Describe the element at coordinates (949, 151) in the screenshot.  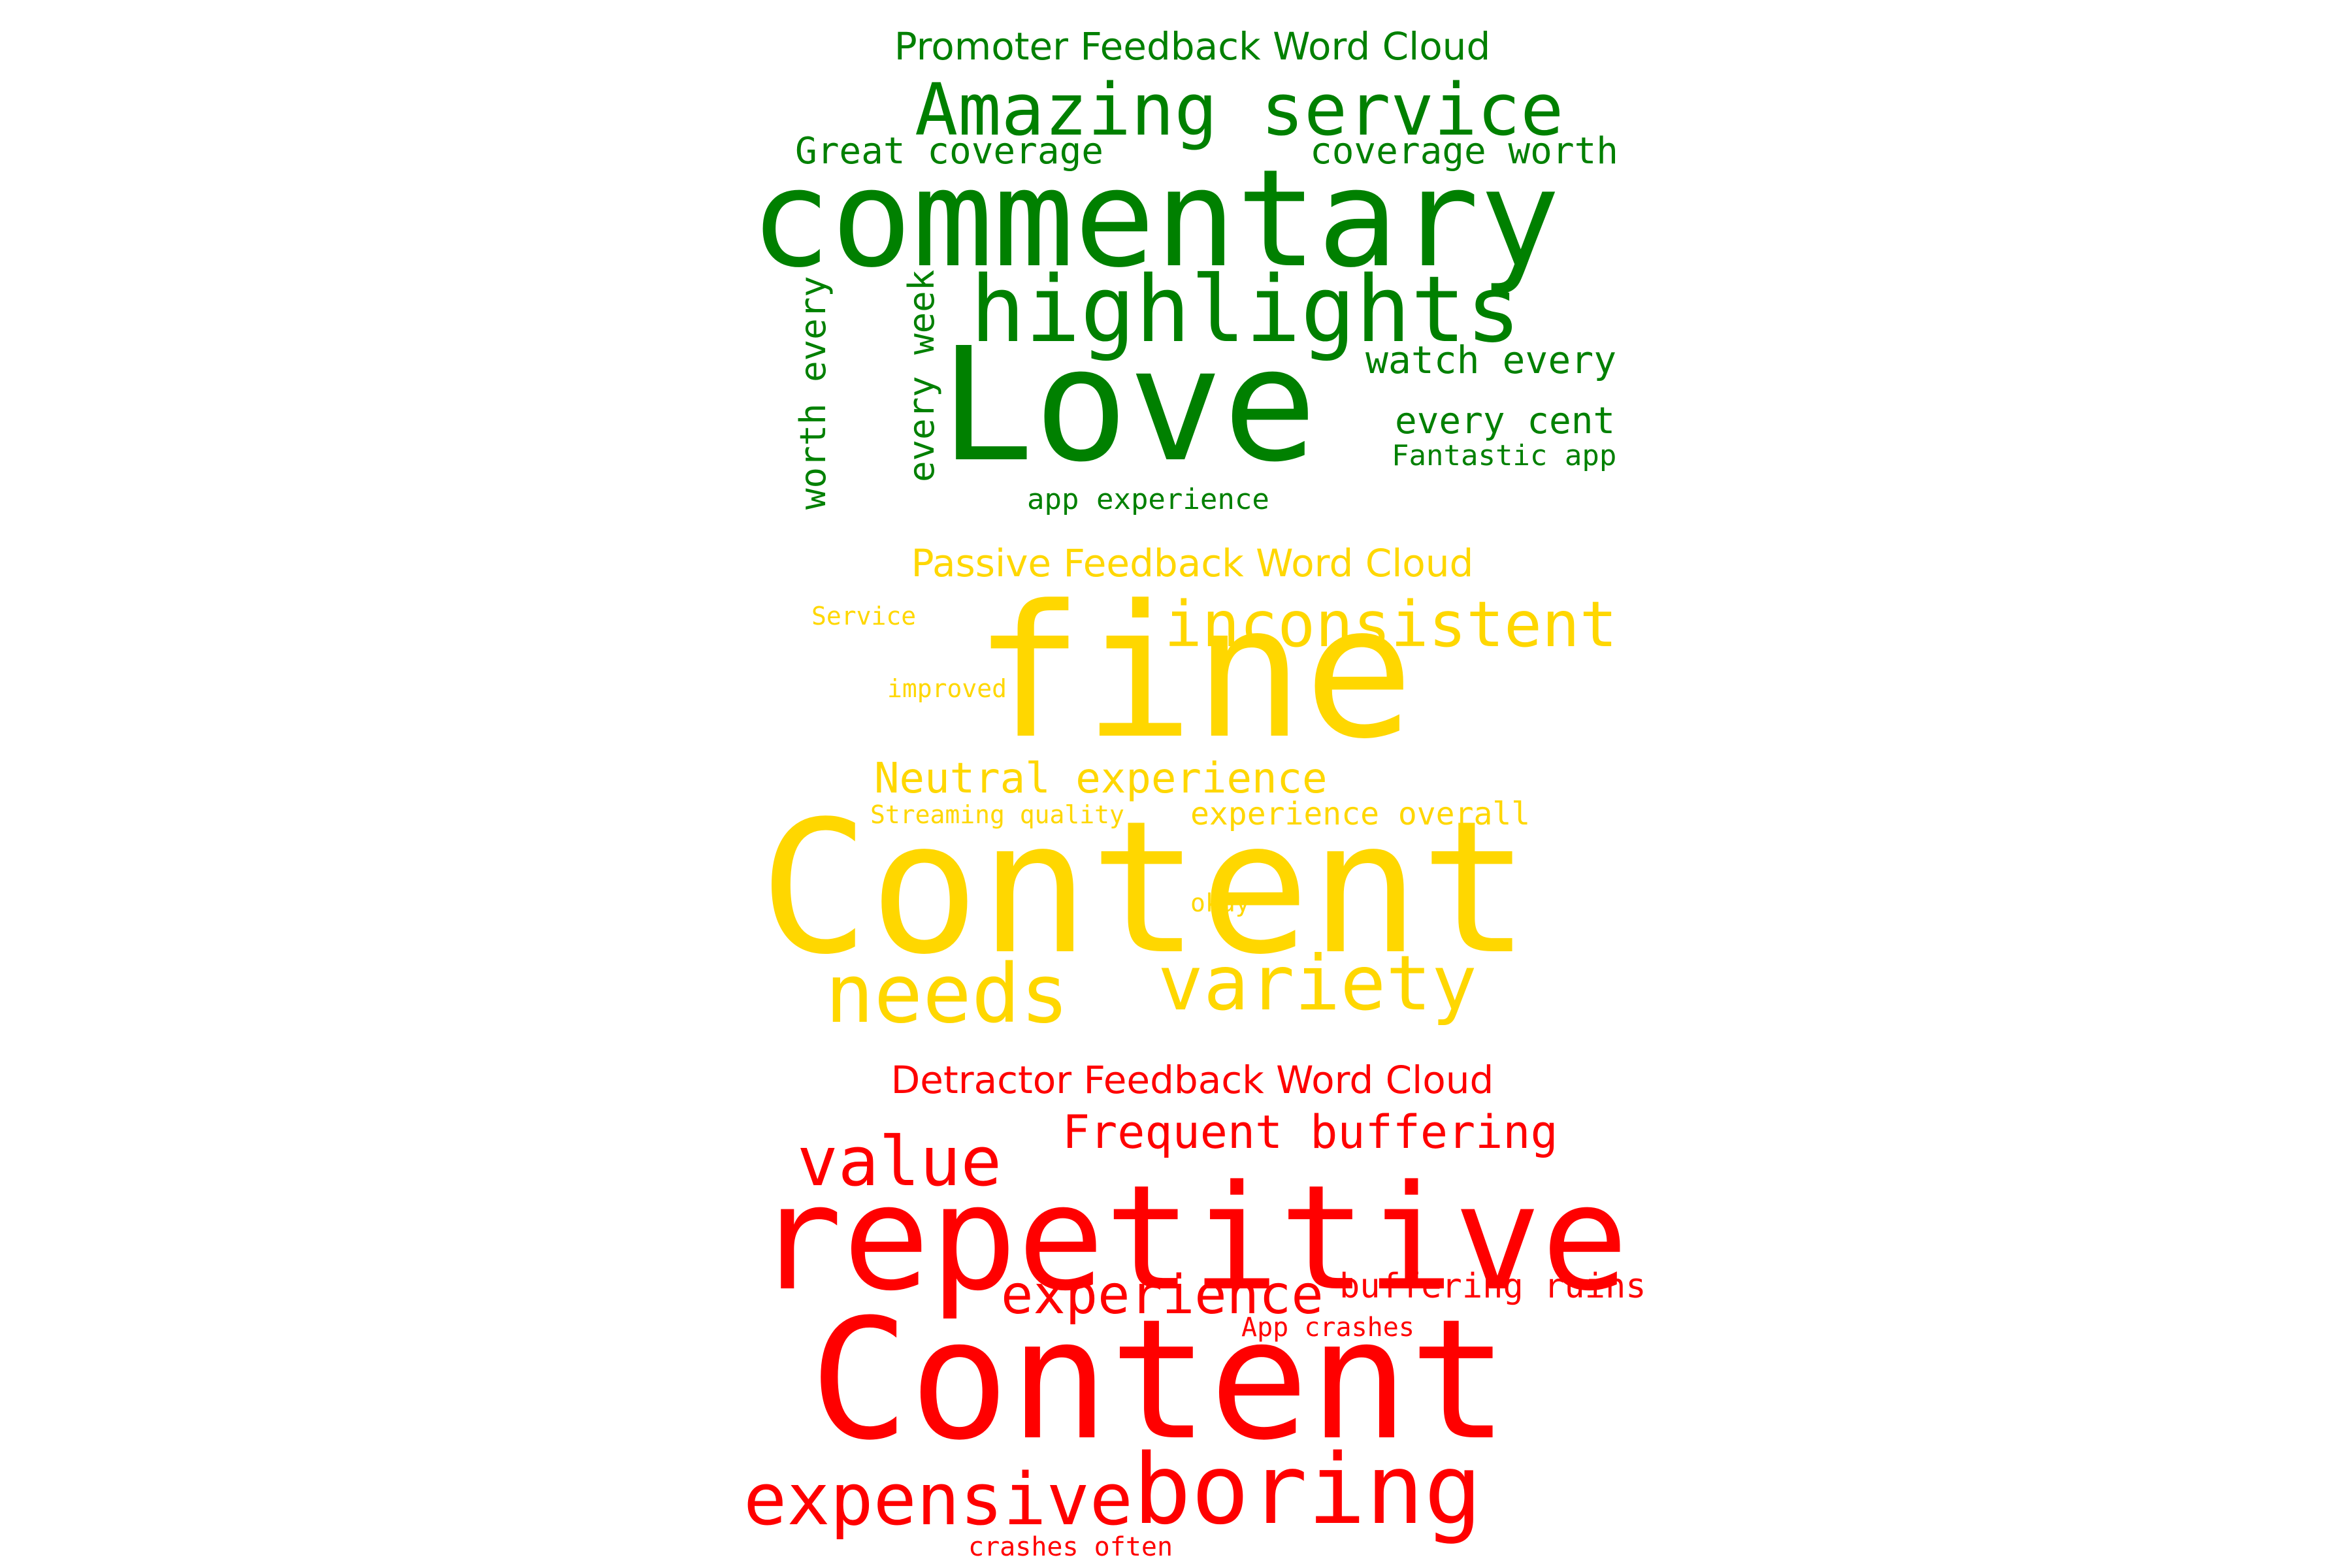
I see `promoter-word-great-coverage: Great coverage` at that location.